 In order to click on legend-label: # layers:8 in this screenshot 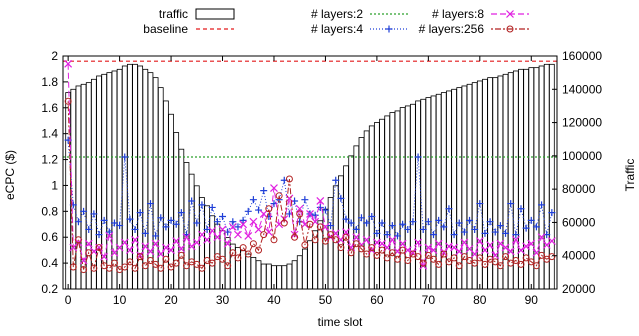, I will do `click(458, 14)`.